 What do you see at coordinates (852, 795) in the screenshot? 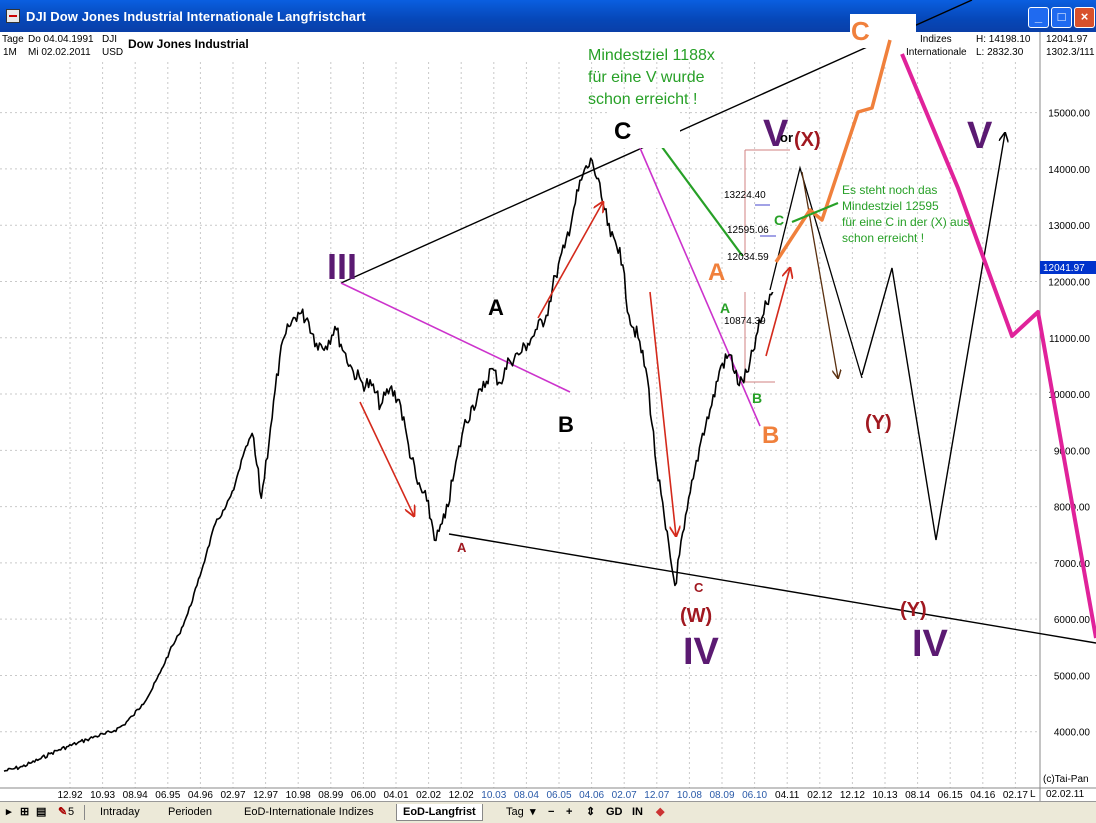
I see `x-tick-label: 12.12` at bounding box center [852, 795].